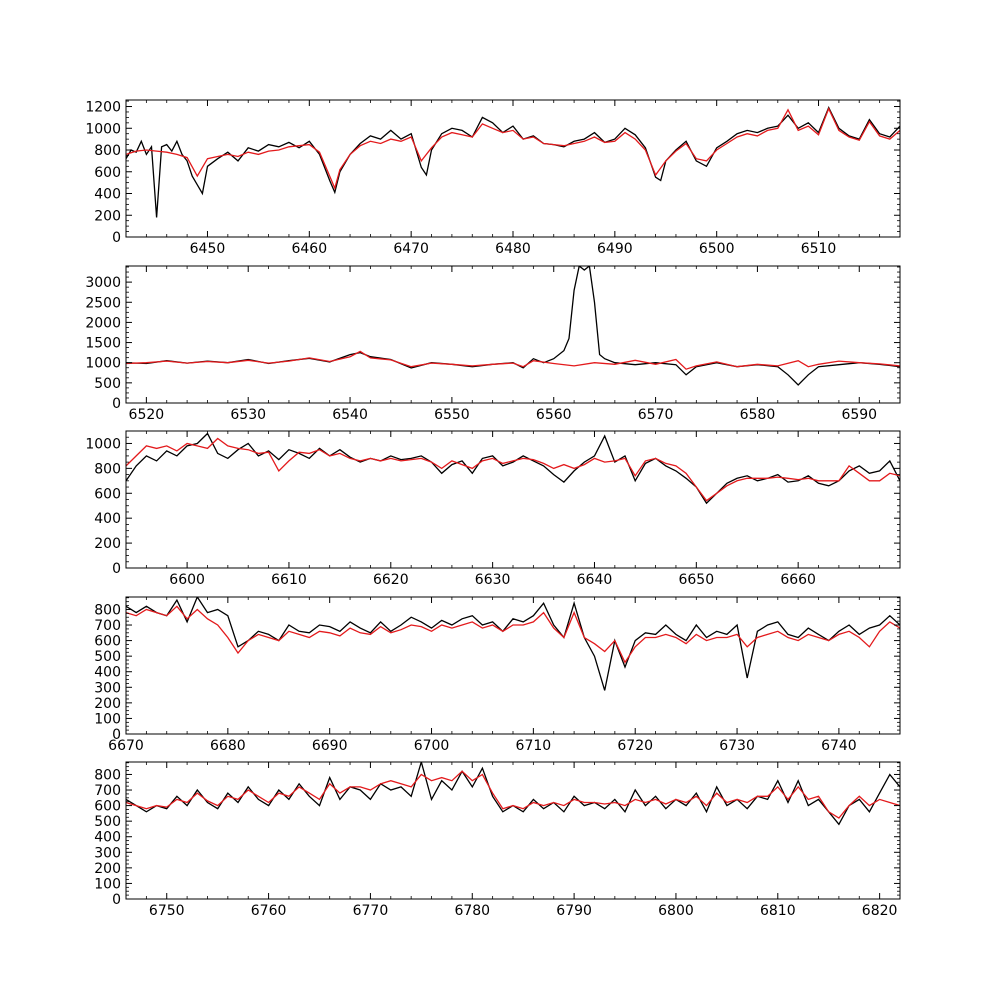 The image size is (1000, 1000). What do you see at coordinates (472, 911) in the screenshot?
I see `x-tick-label: 6780` at bounding box center [472, 911].